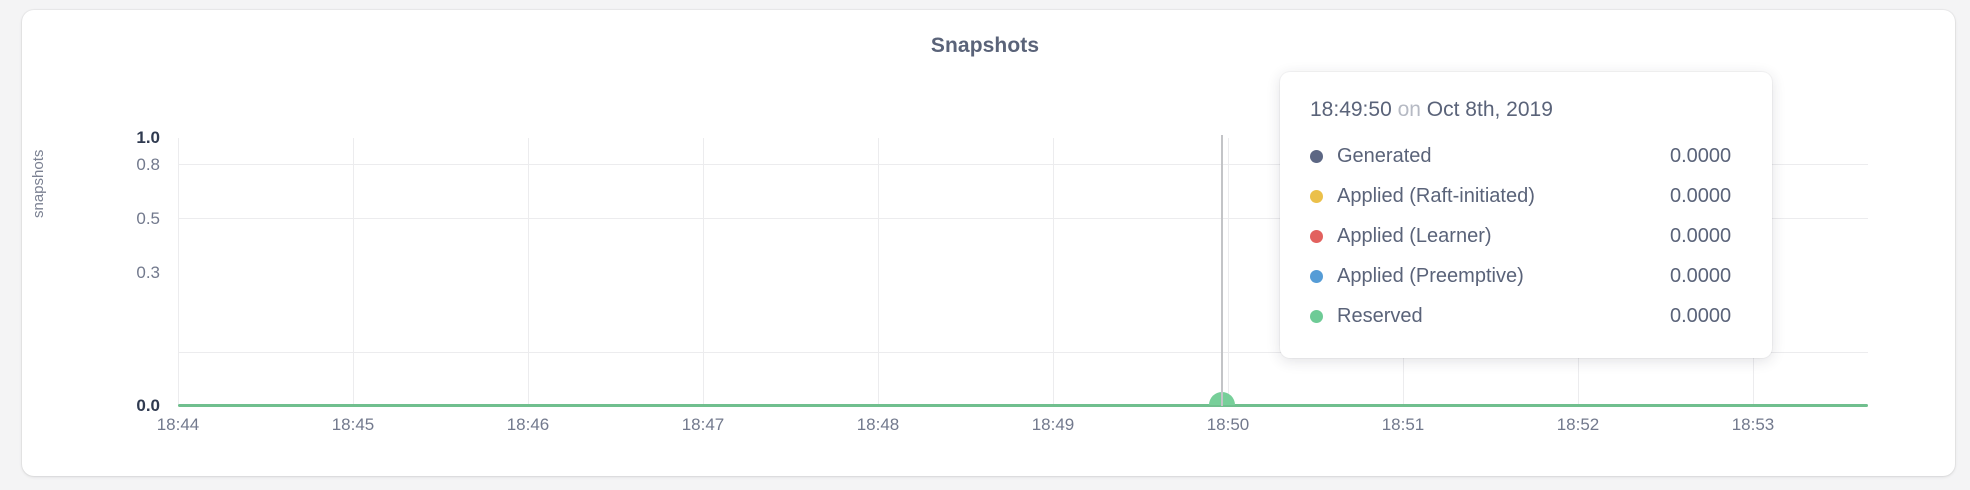  I want to click on x-tick-label-7: 18:51, so click(1403, 424).